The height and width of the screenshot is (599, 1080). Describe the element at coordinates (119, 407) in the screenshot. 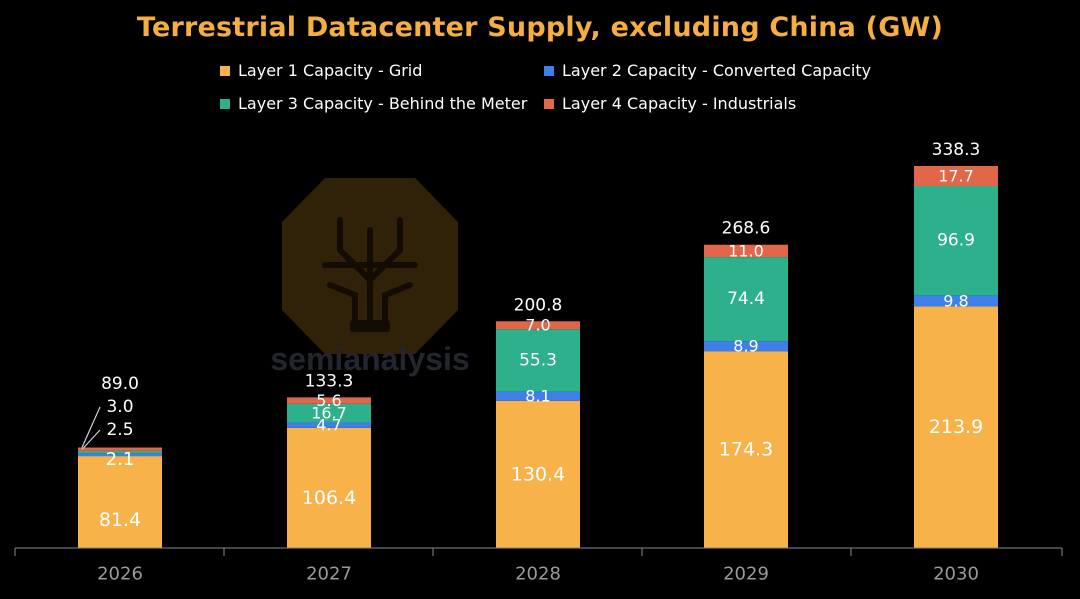

I see `value-label-2026-industrials: 3.0` at that location.